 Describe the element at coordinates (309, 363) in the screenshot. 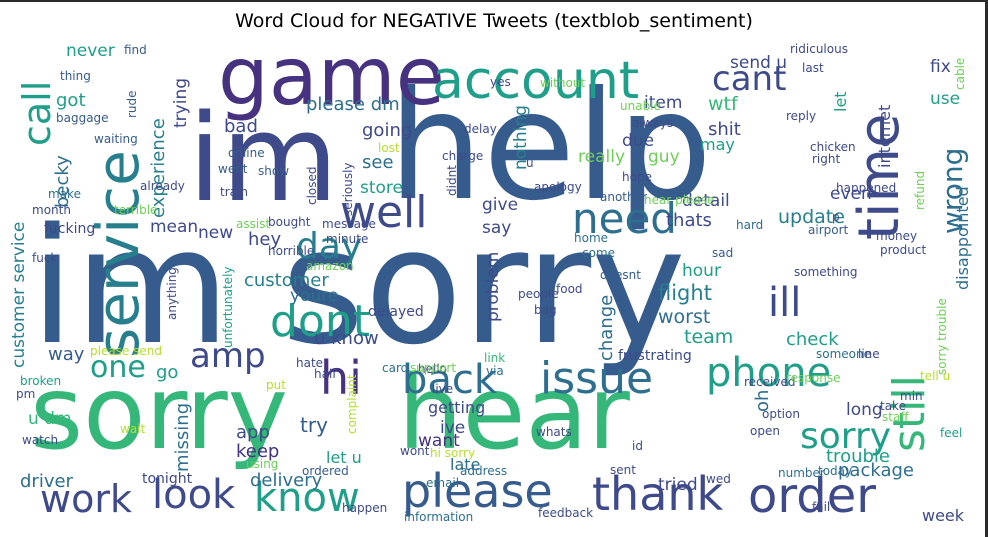

I see `word-hate: hate` at that location.